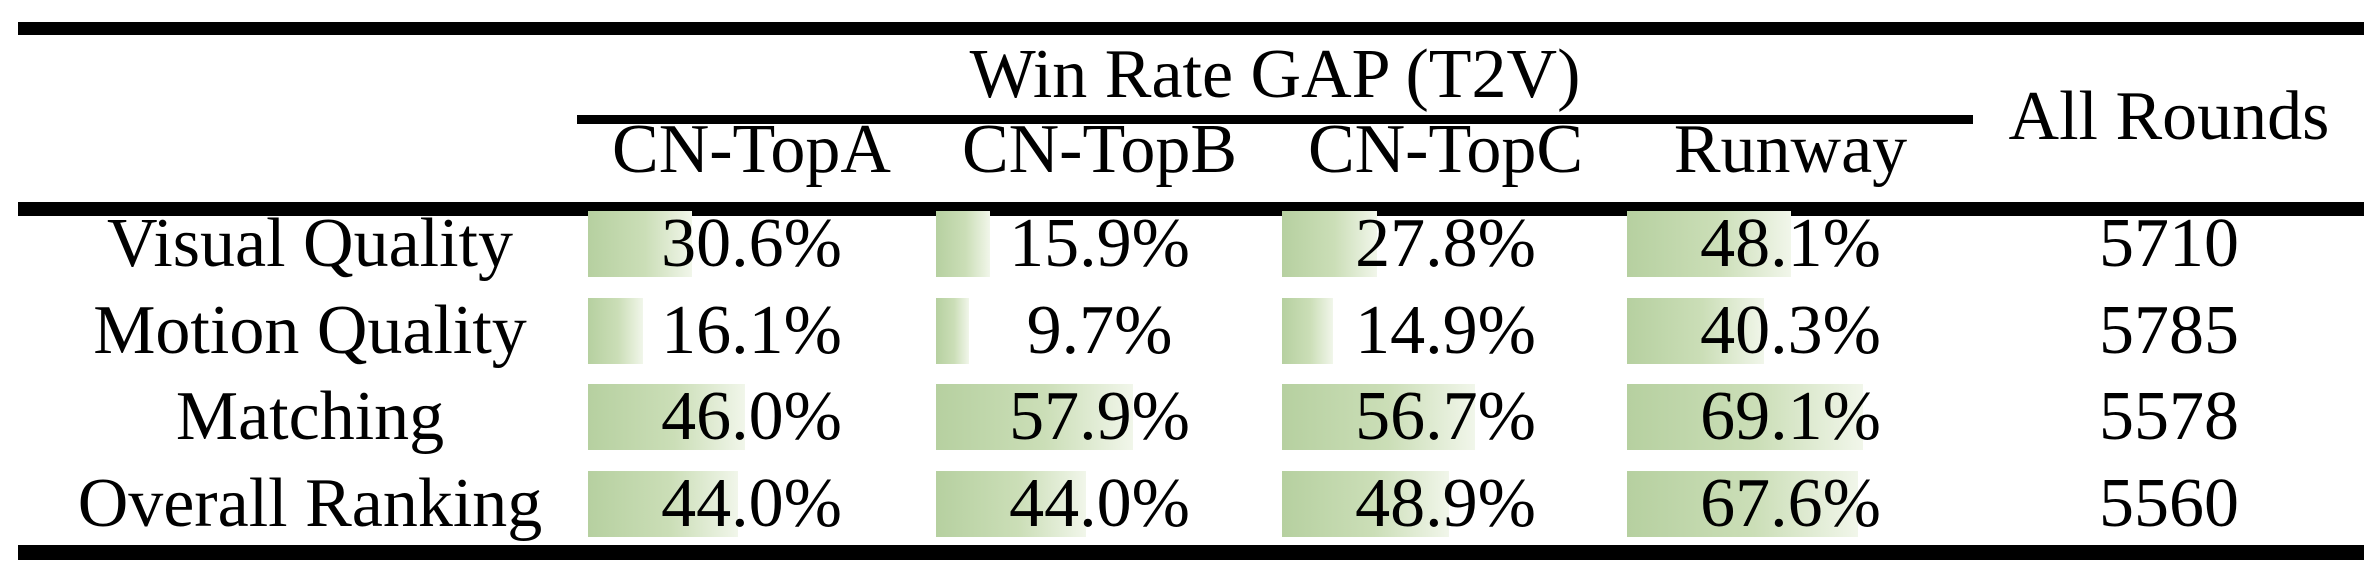  I want to click on win-rate-value: 67.6%, so click(1790, 503).